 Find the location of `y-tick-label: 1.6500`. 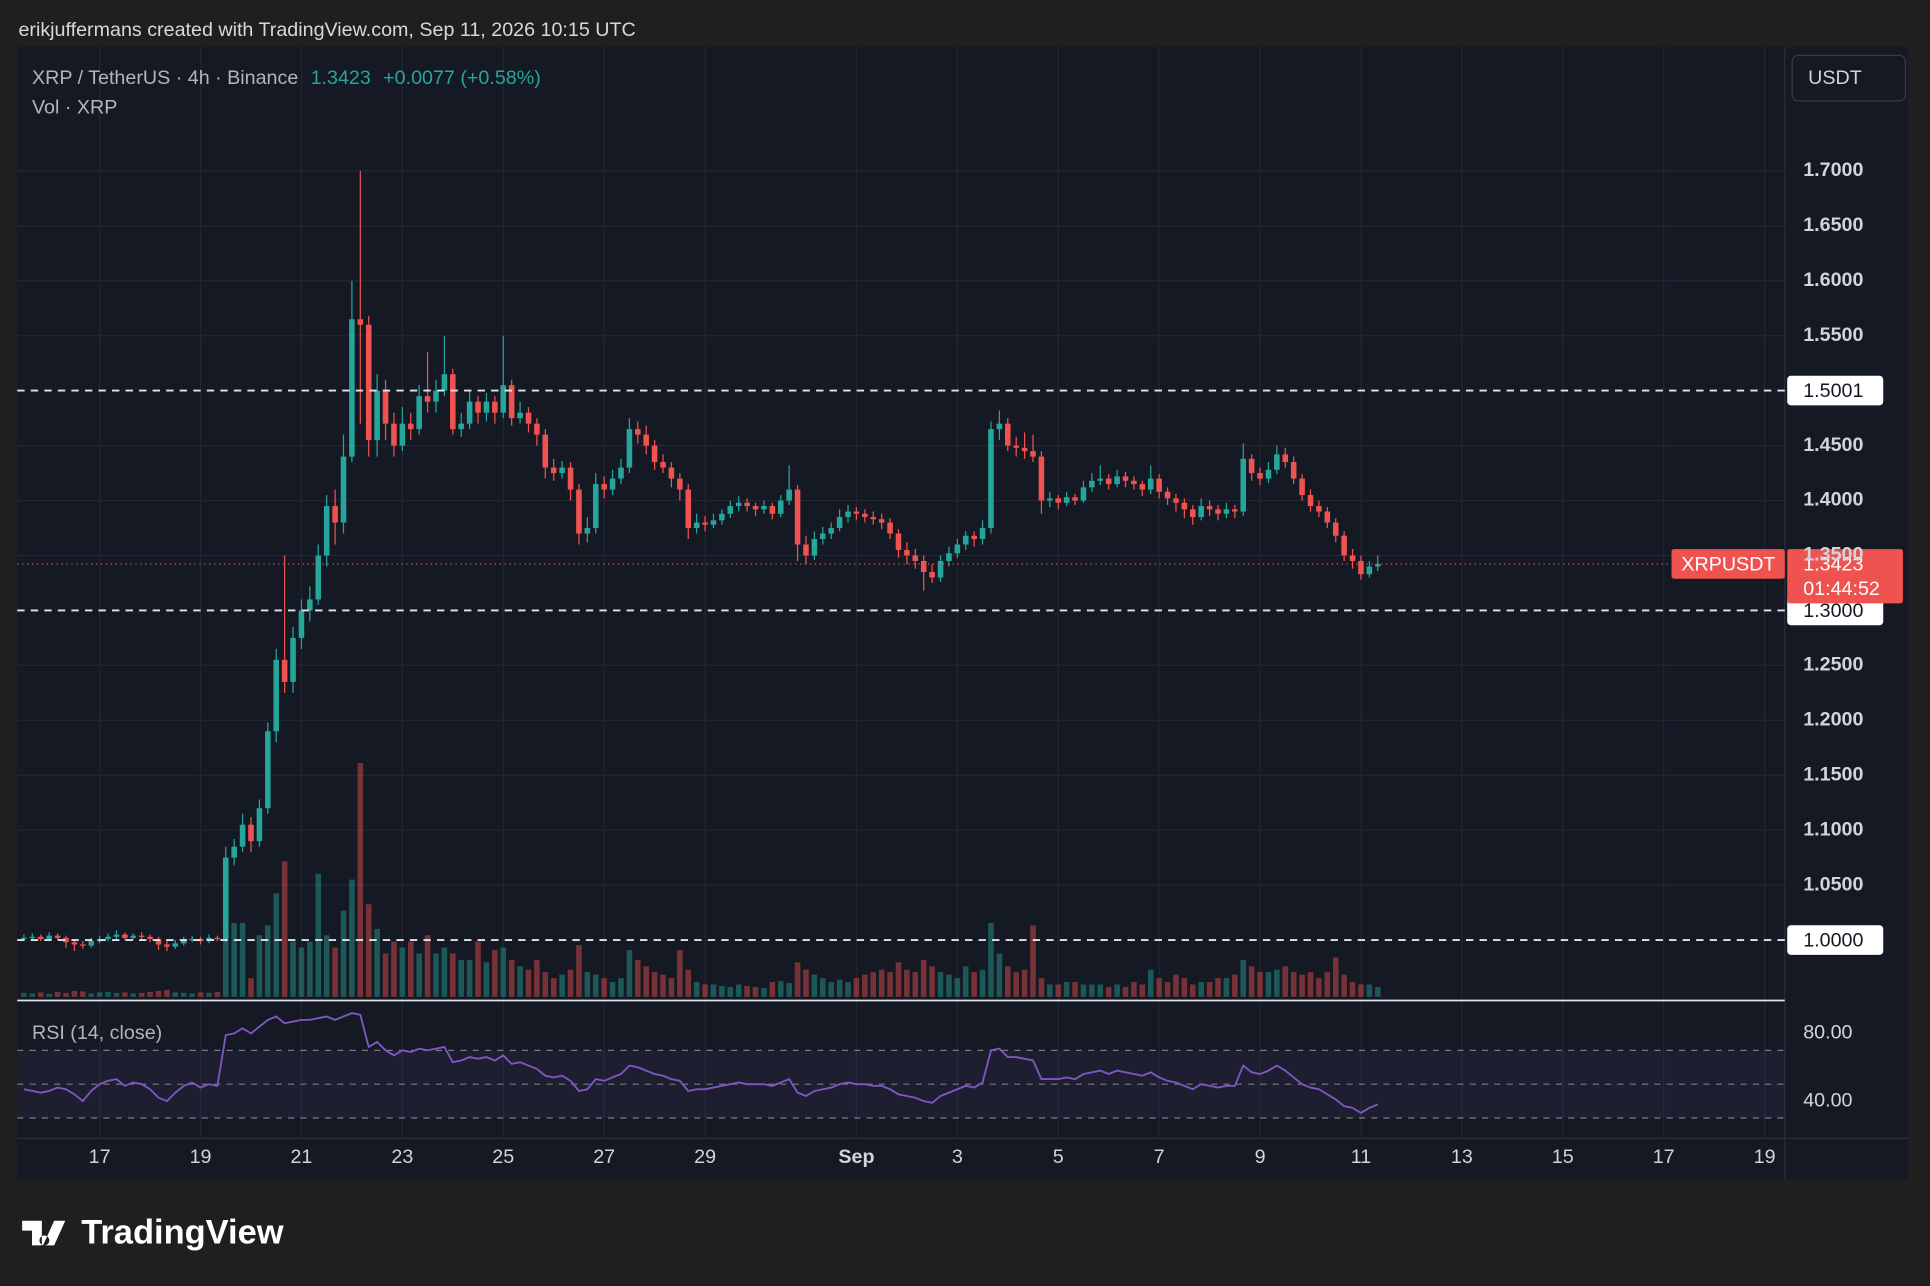

y-tick-label: 1.6500 is located at coordinates (1833, 225).